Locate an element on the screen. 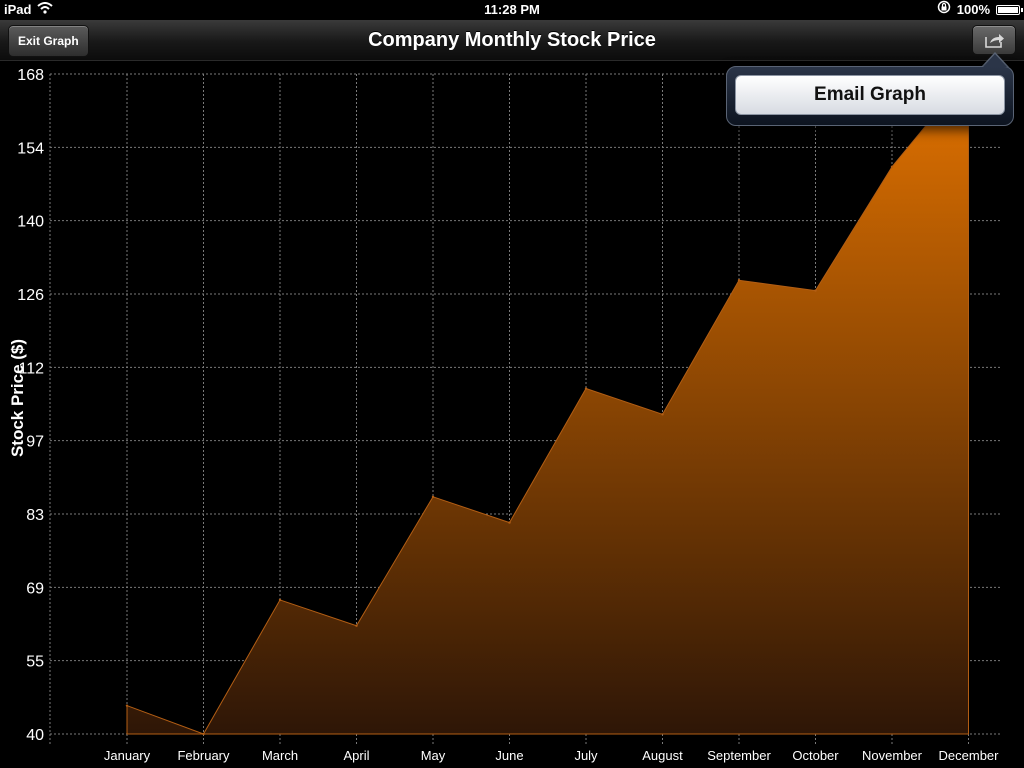 The width and height of the screenshot is (1024, 768). x-tick-label: September is located at coordinates (739, 755).